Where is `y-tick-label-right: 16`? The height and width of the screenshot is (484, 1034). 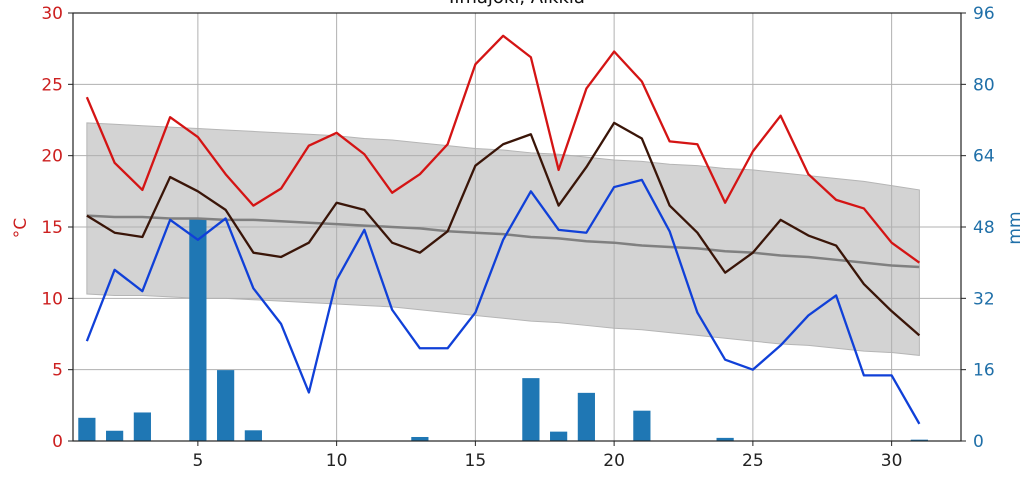
y-tick-label-right: 16 is located at coordinates (984, 371).